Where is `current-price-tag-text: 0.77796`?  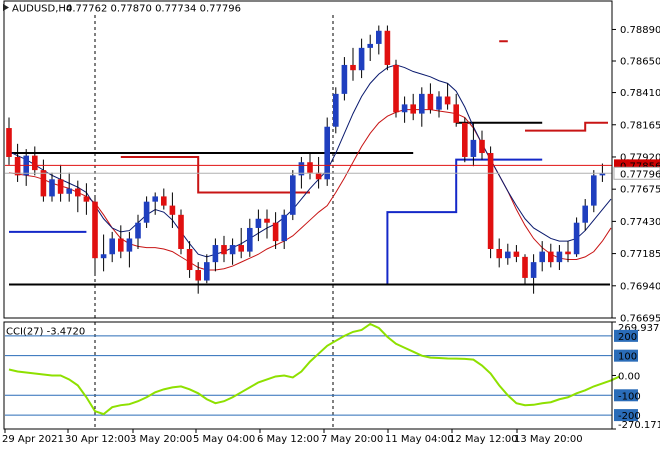
current-price-tag-text: 0.77796 is located at coordinates (640, 174).